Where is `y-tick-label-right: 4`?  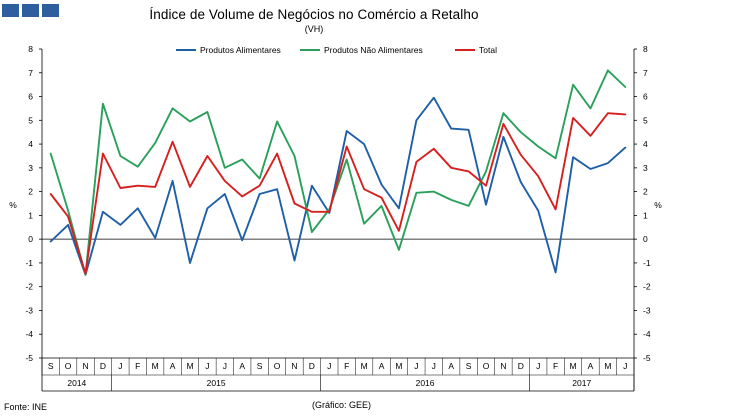
y-tick-label-right: 4 is located at coordinates (645, 144).